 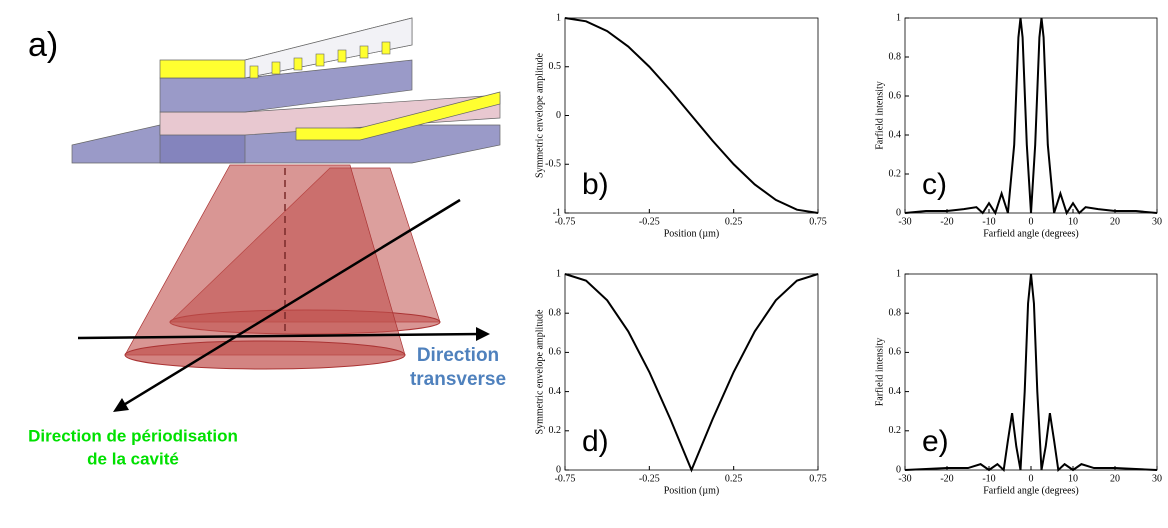 I want to click on panel-label: a), so click(x=43, y=45).